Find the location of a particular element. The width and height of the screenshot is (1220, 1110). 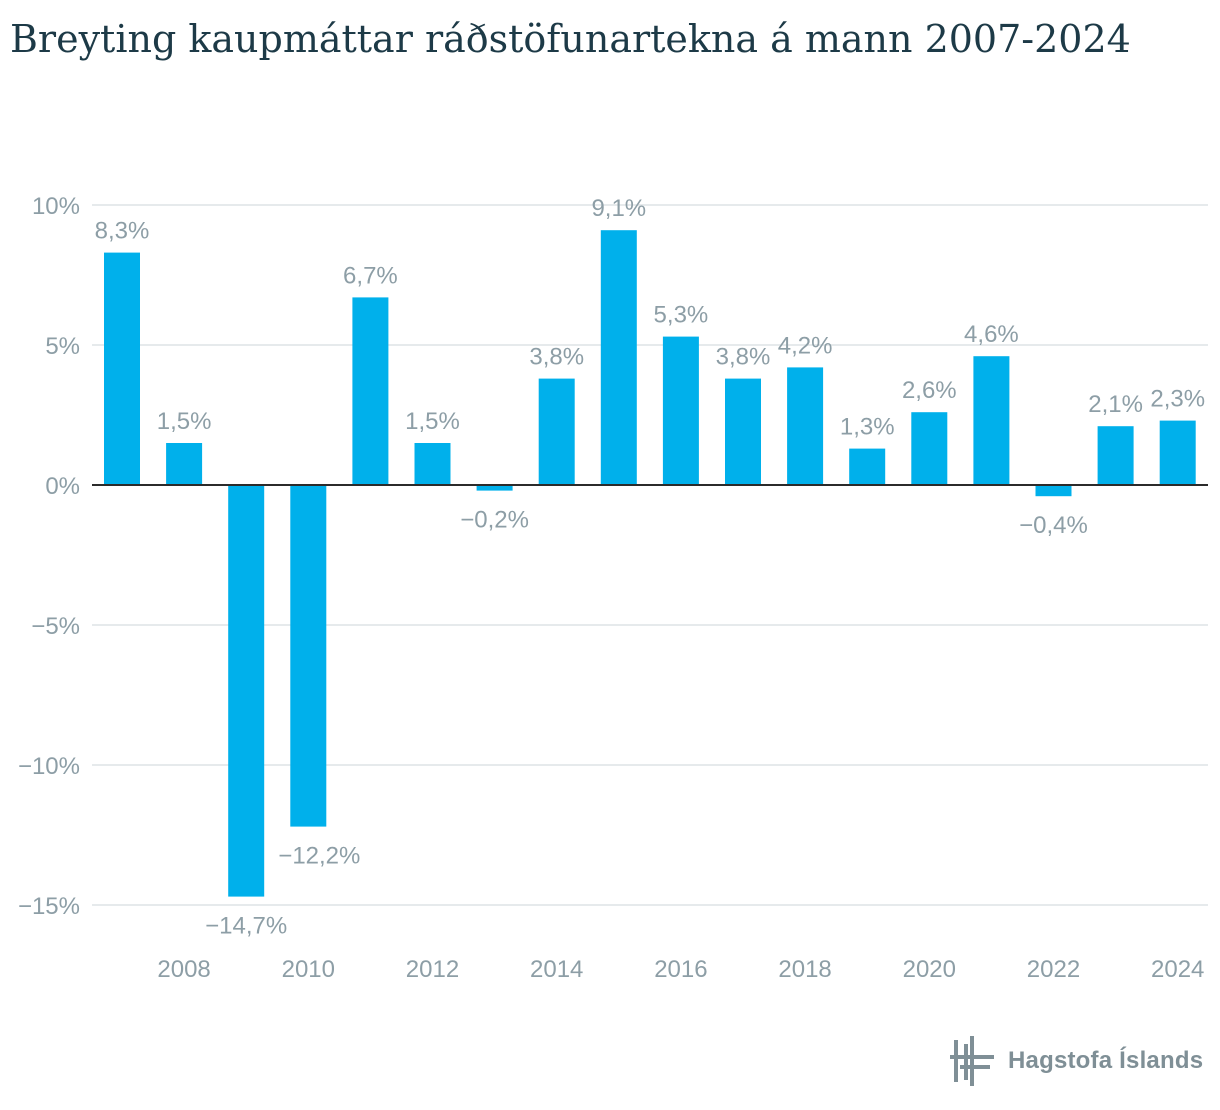

x-tick-label: 2012 is located at coordinates (432, 969).